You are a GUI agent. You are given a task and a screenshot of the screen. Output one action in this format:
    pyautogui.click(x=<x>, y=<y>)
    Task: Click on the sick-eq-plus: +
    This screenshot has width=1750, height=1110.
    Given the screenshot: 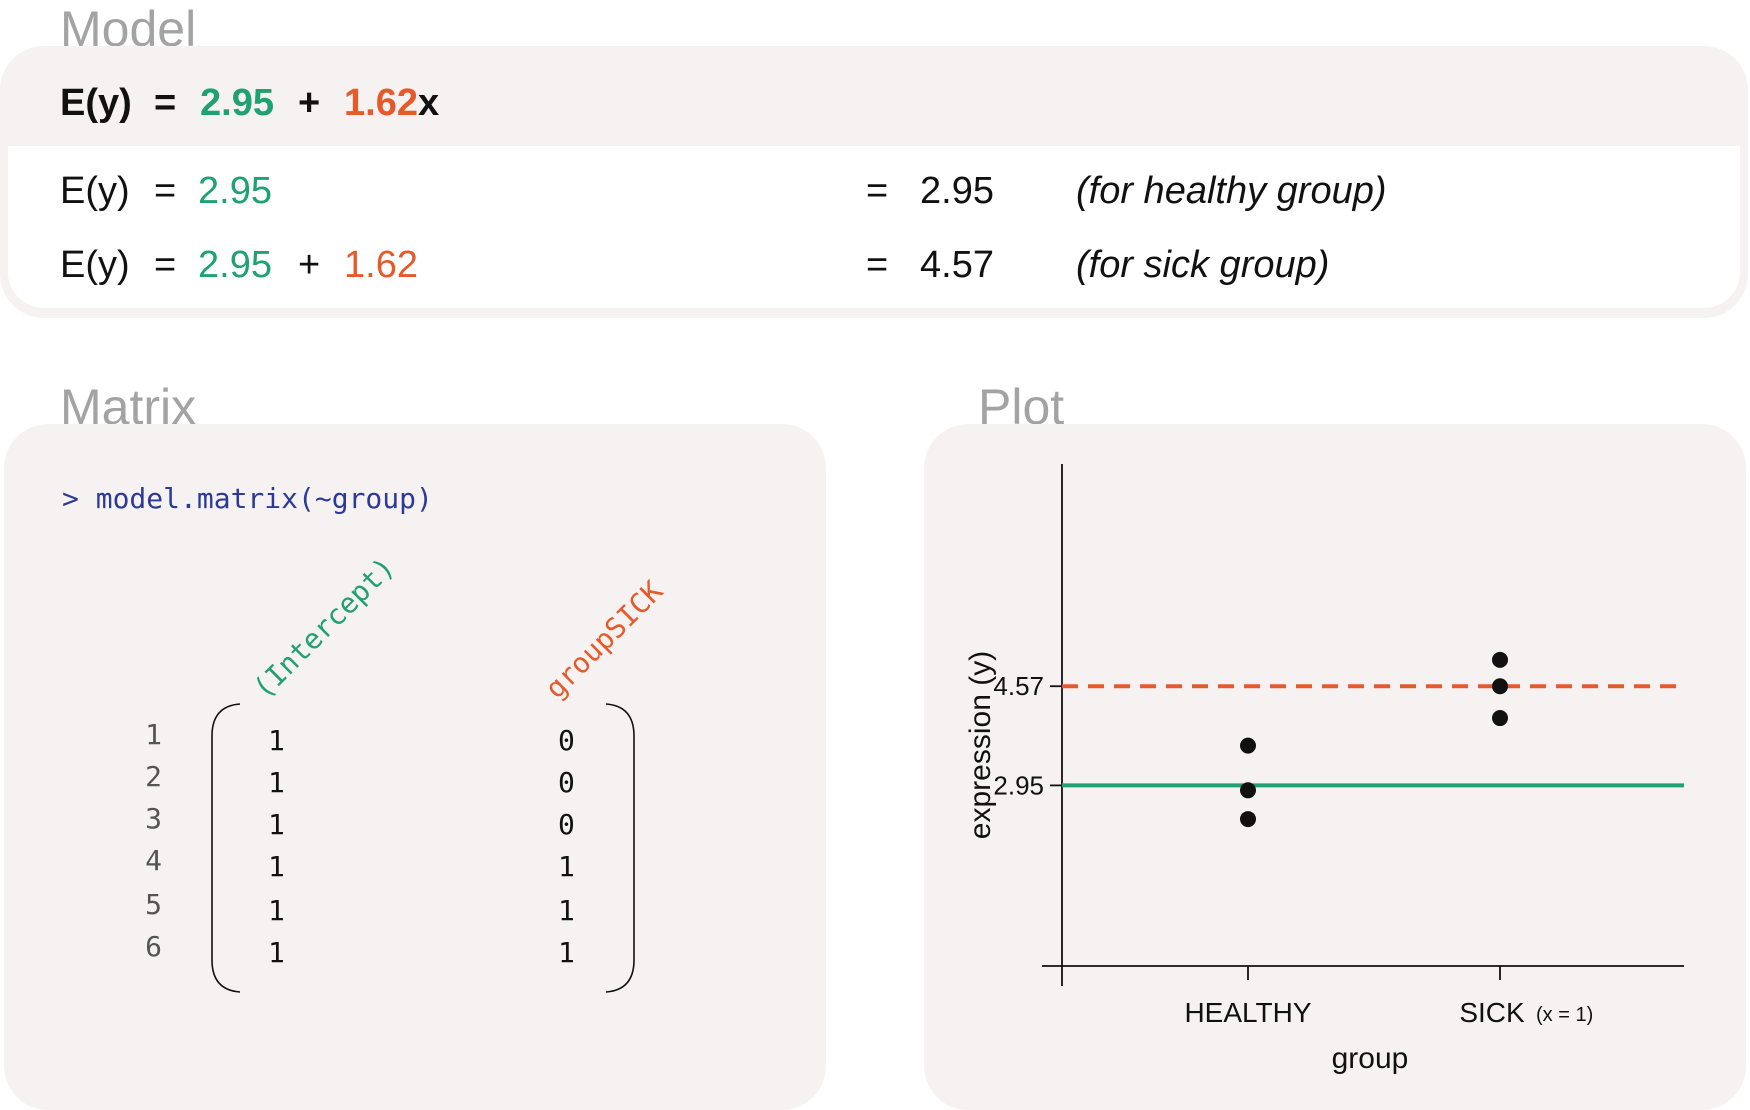 What is the action you would take?
    pyautogui.click(x=309, y=265)
    